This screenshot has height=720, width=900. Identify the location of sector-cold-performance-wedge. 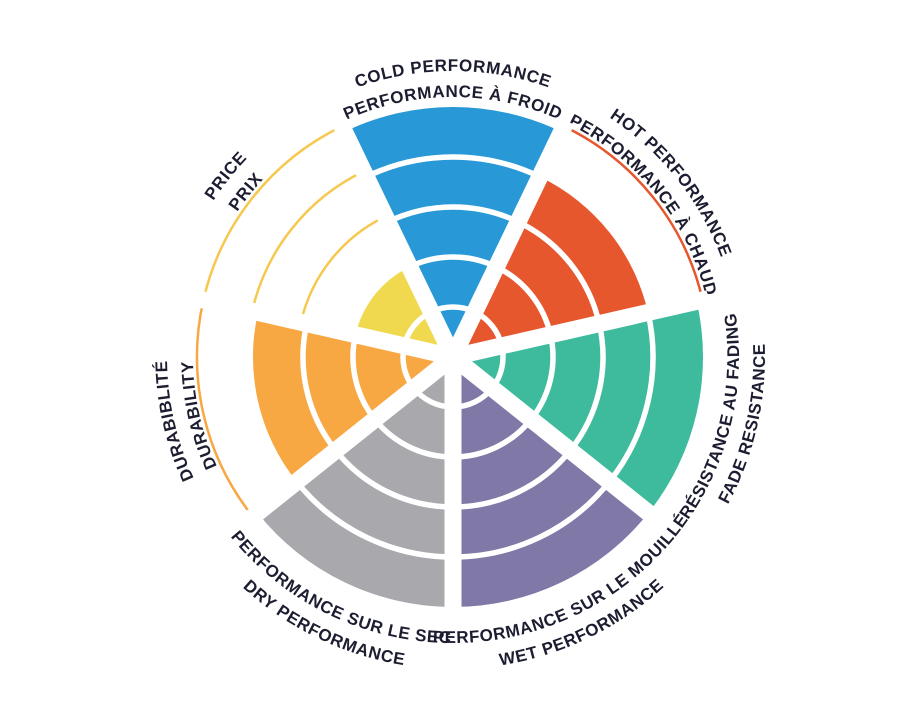
(453, 232).